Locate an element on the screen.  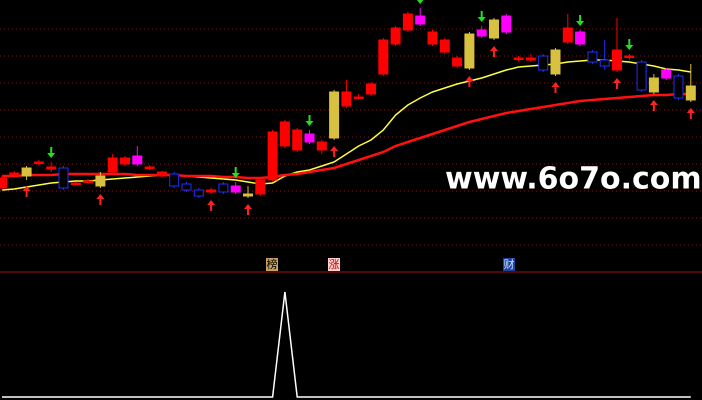
watermark: www.6o7o.com is located at coordinates (573, 179).